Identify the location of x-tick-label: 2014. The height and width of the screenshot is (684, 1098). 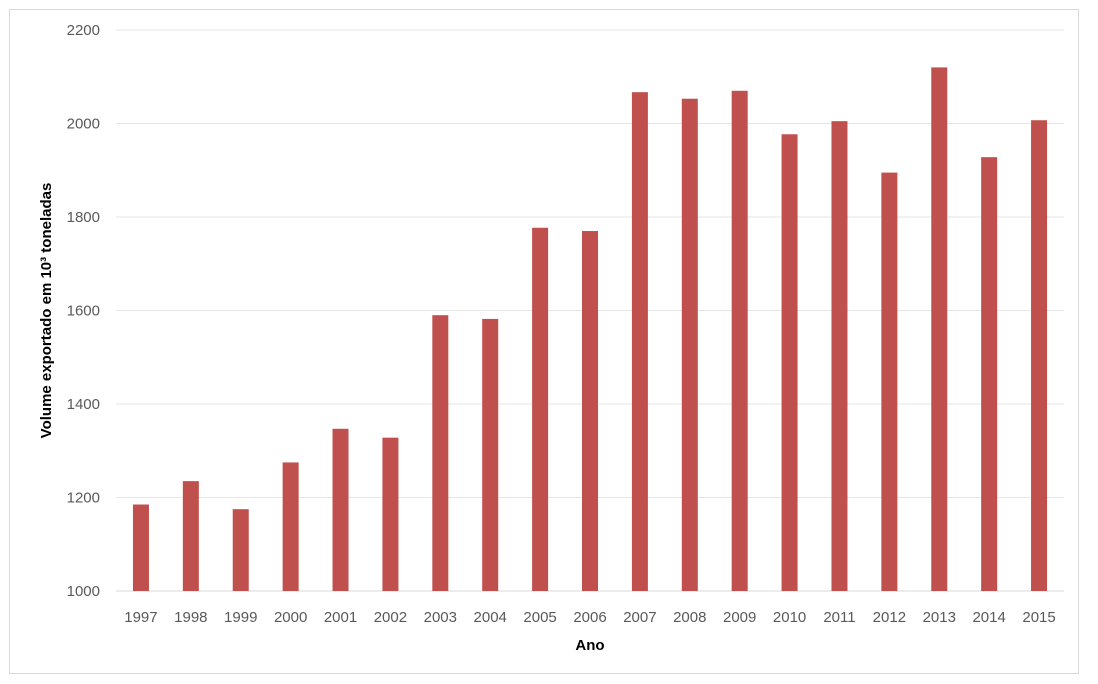
(988, 617).